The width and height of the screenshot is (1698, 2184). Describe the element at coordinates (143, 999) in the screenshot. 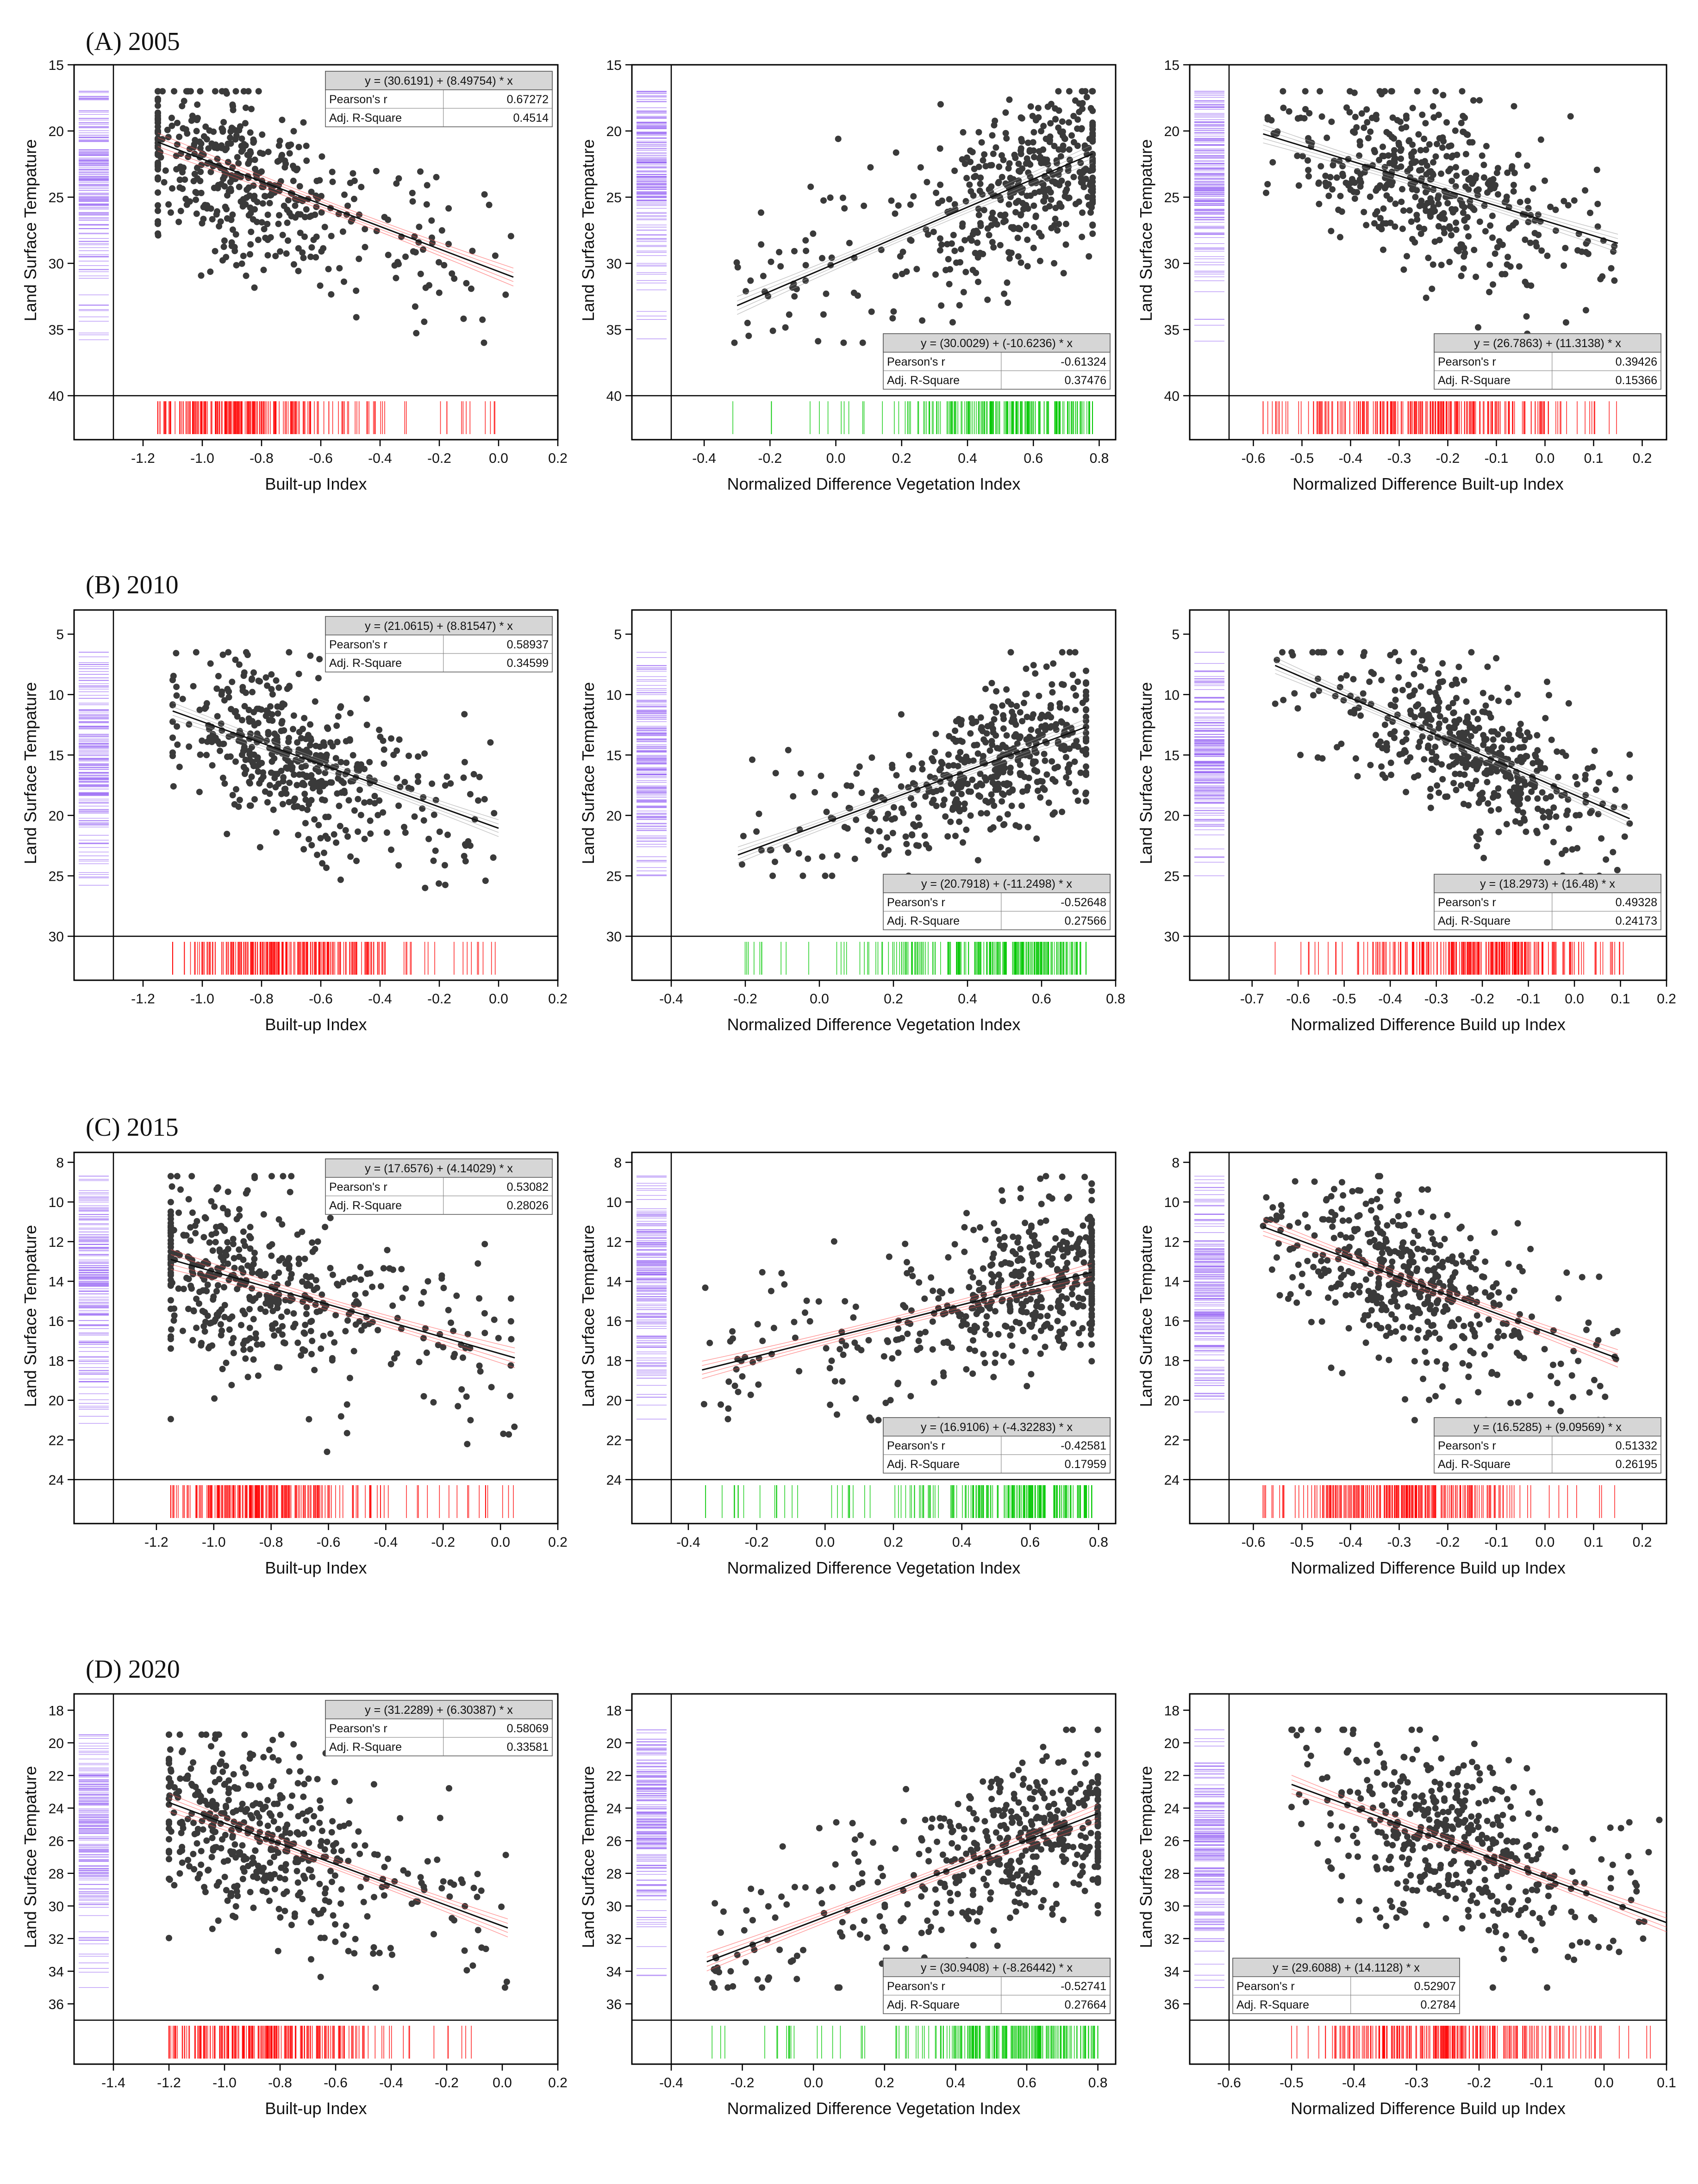

I see `x-tick-label: -1.2` at that location.